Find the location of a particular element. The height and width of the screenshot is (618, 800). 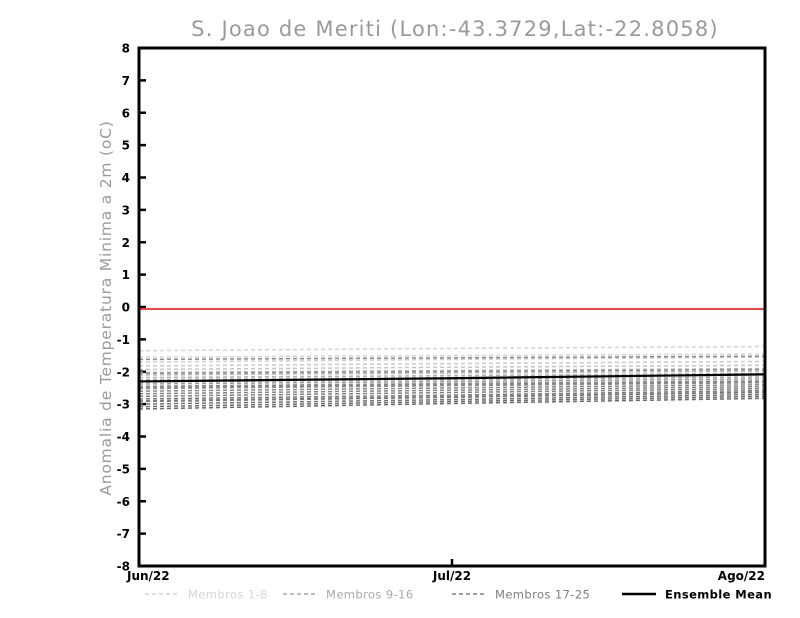

y-tick-label: -1 is located at coordinates (123, 340).